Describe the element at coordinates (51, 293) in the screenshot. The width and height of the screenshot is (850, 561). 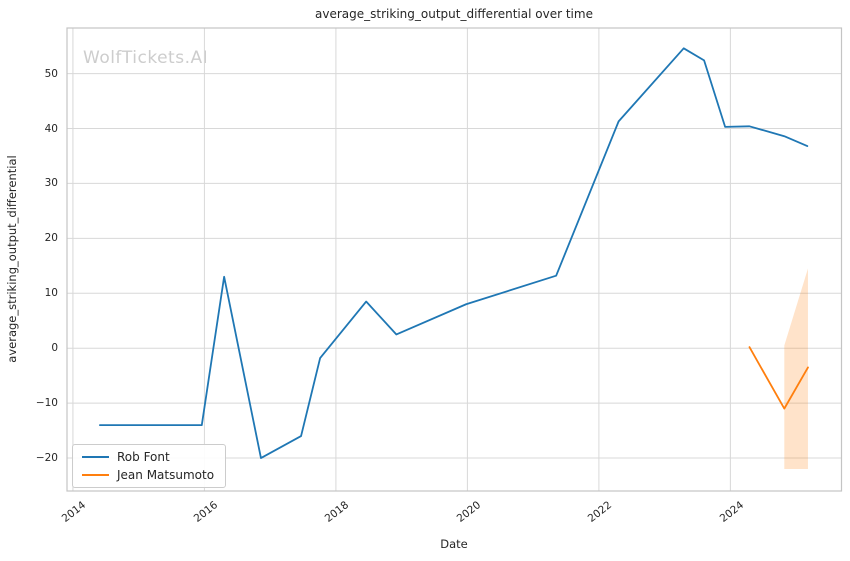
I see `y-tick-label: 10` at that location.